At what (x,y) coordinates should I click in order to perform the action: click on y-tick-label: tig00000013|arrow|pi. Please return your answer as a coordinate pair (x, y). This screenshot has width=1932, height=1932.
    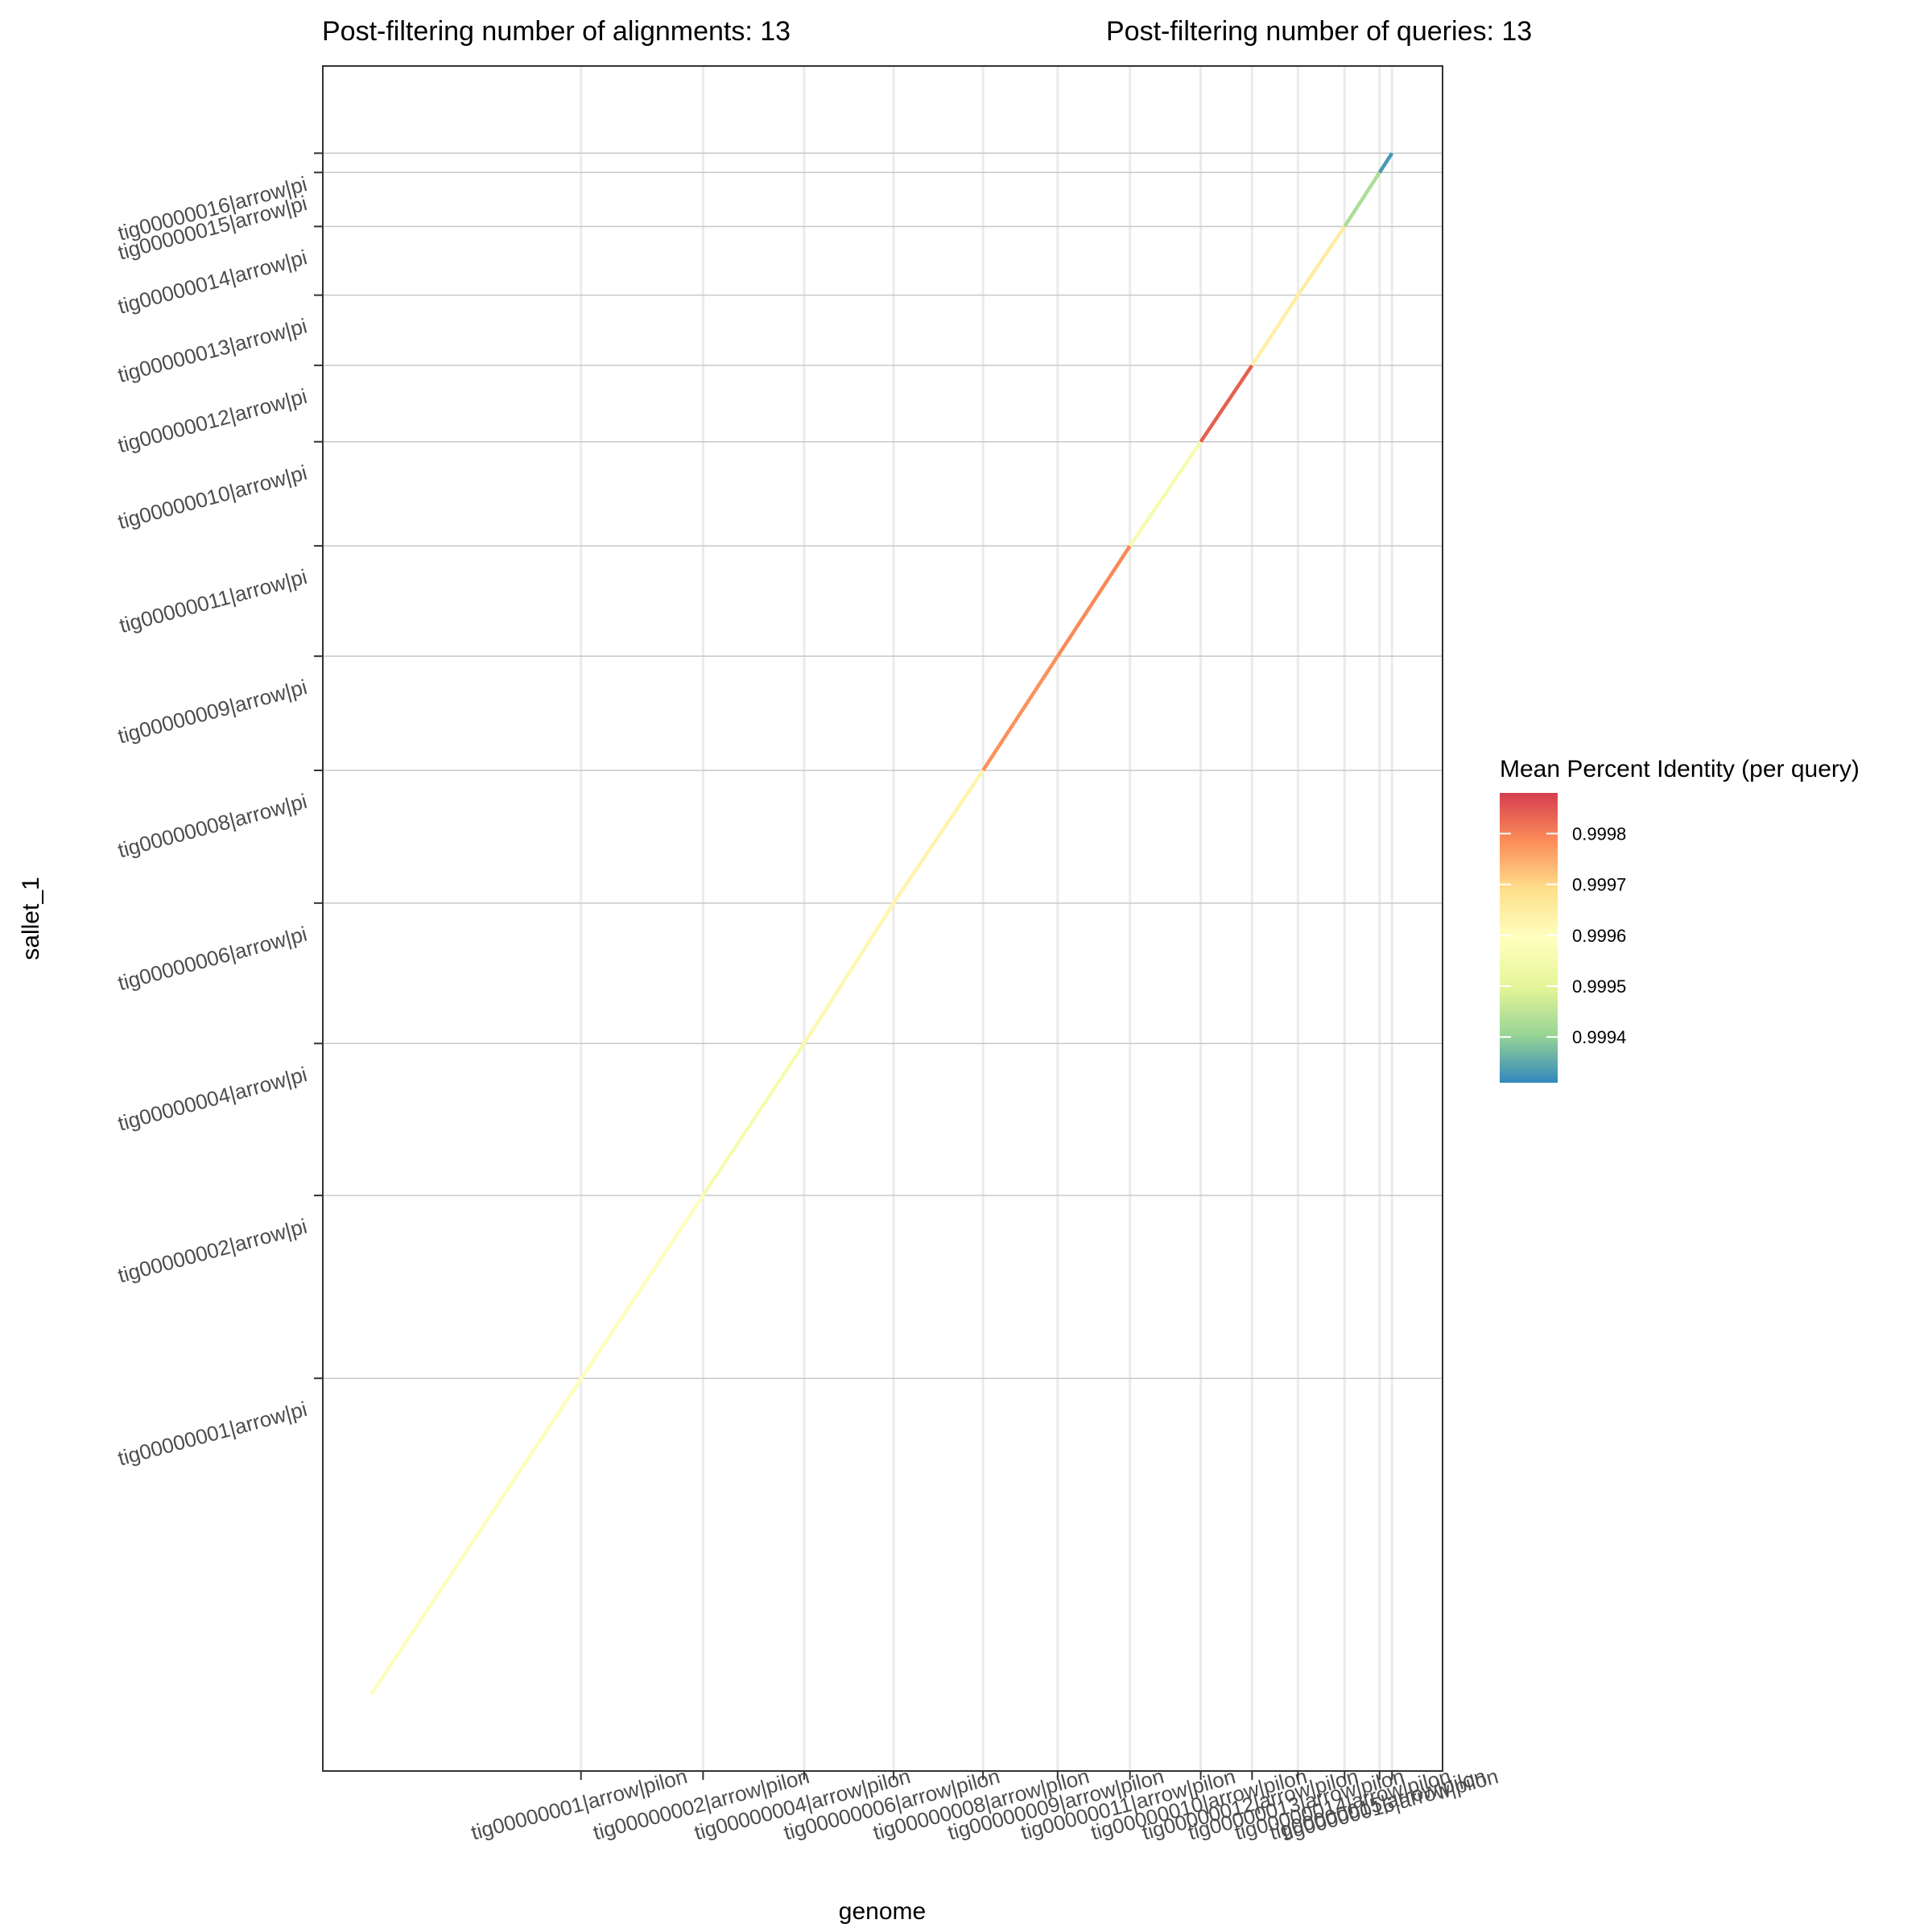
    Looking at the image, I should click on (212, 350).